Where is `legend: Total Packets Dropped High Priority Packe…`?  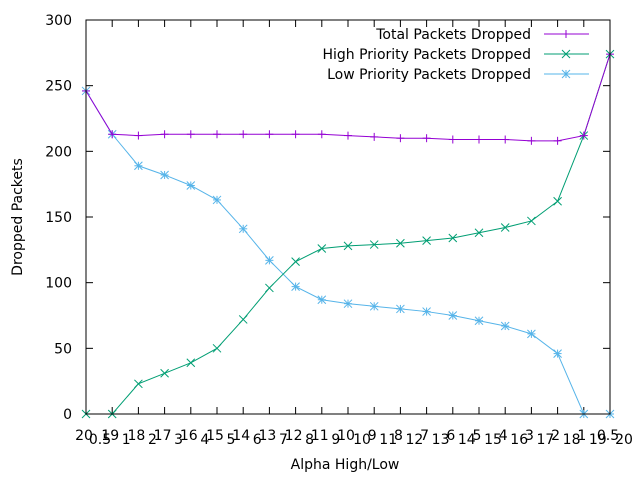 legend: Total Packets Dropped High Priority Packe… is located at coordinates (455, 55).